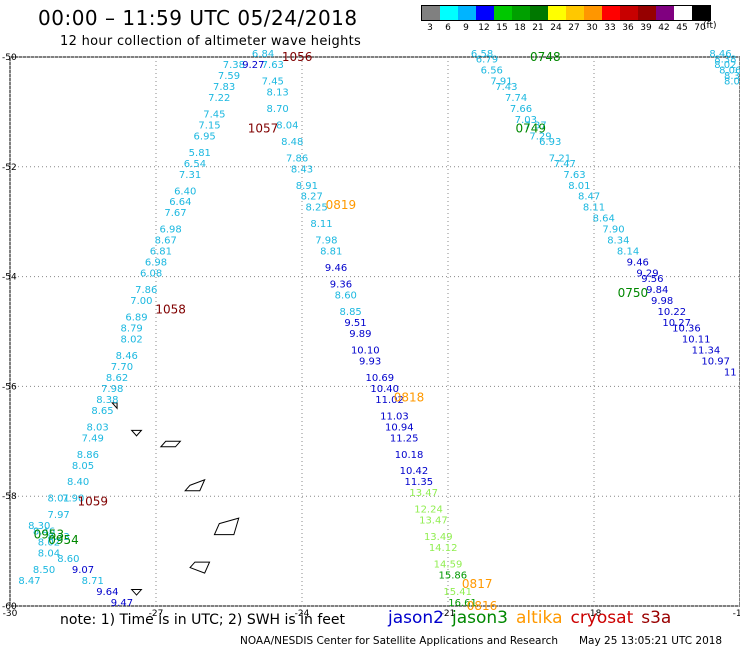 The height and width of the screenshot is (650, 740). What do you see at coordinates (92, 502) in the screenshot?
I see `pass-time-label: 1059` at bounding box center [92, 502].